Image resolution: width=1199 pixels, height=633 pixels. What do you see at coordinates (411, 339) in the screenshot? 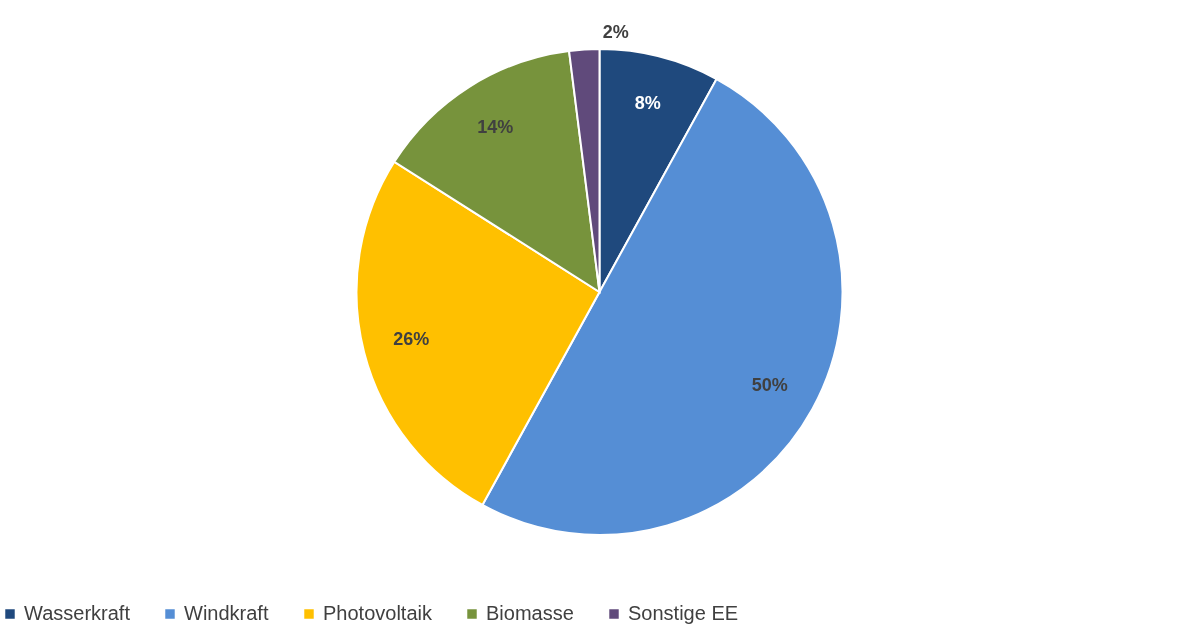
I see `data-label: 26%` at bounding box center [411, 339].